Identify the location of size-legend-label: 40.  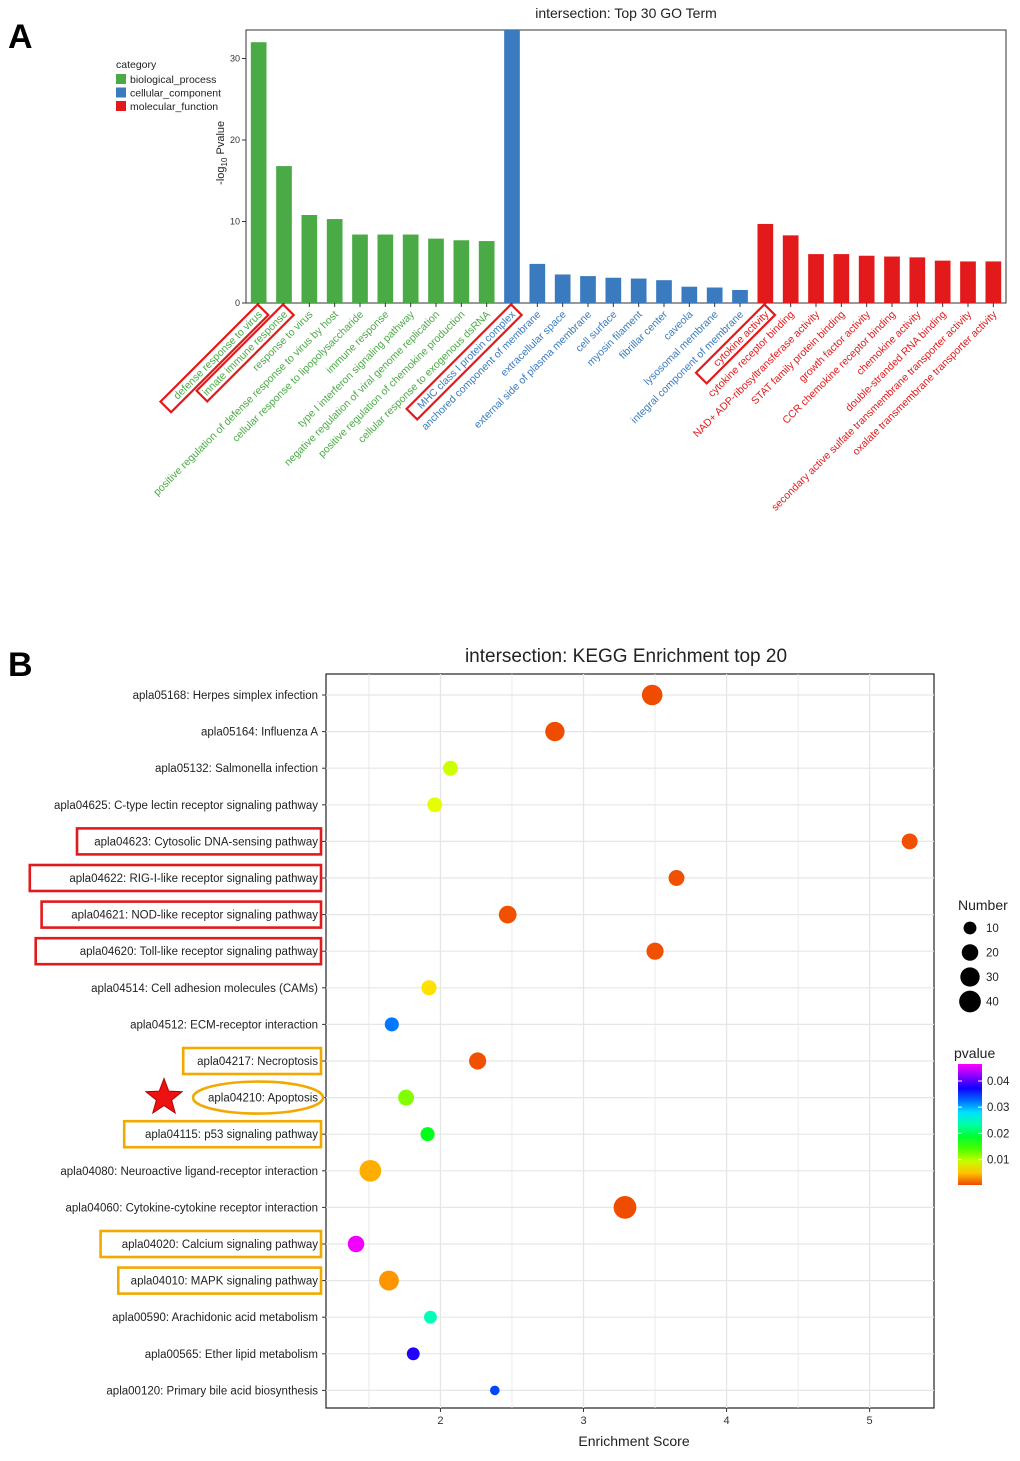
(992, 1003).